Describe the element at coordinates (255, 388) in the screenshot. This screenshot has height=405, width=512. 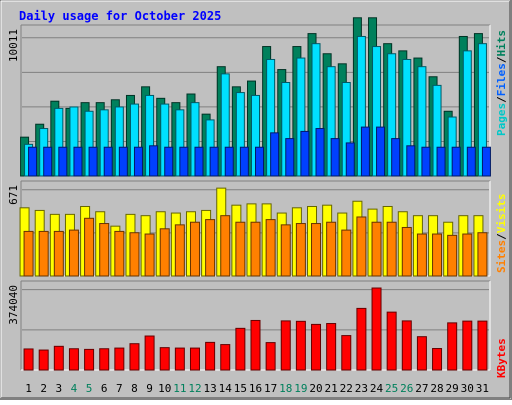
I see `x-tick-label-16: 16` at that location.